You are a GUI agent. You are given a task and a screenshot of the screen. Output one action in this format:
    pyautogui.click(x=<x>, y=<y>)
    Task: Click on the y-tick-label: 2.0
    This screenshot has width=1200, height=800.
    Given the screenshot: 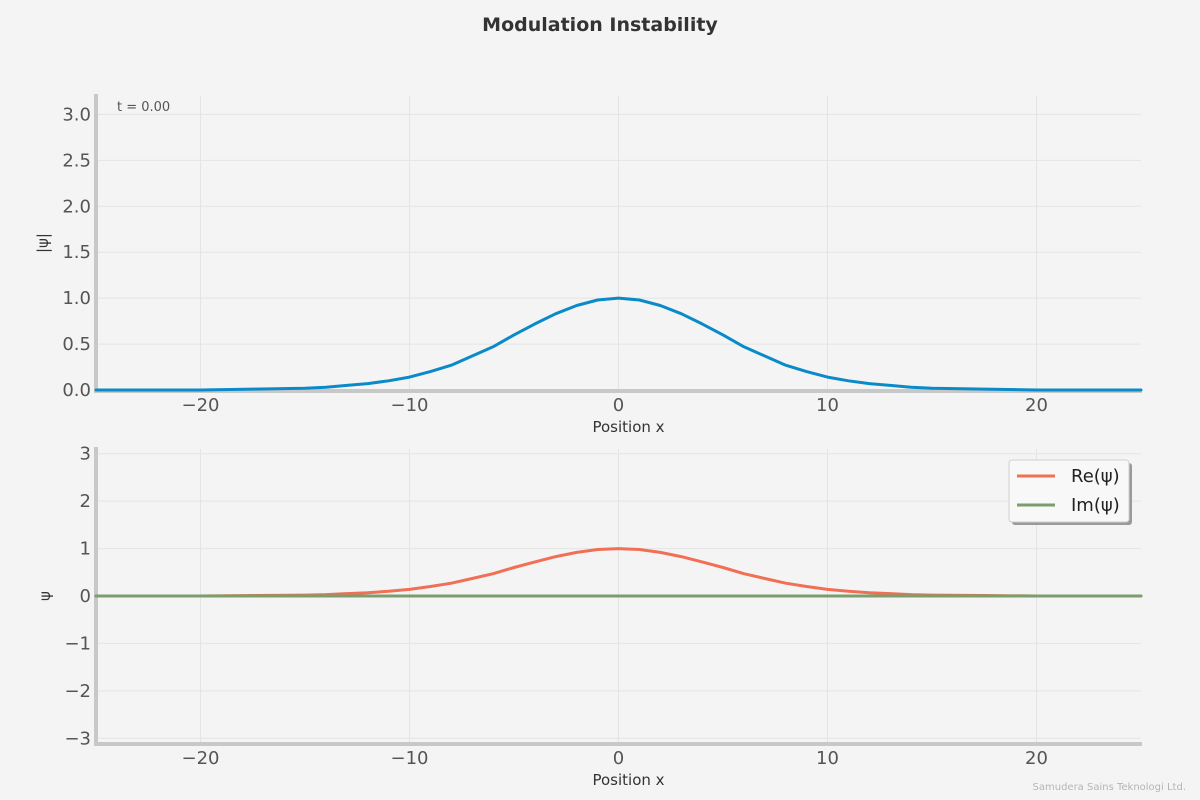 What is the action you would take?
    pyautogui.click(x=76, y=206)
    